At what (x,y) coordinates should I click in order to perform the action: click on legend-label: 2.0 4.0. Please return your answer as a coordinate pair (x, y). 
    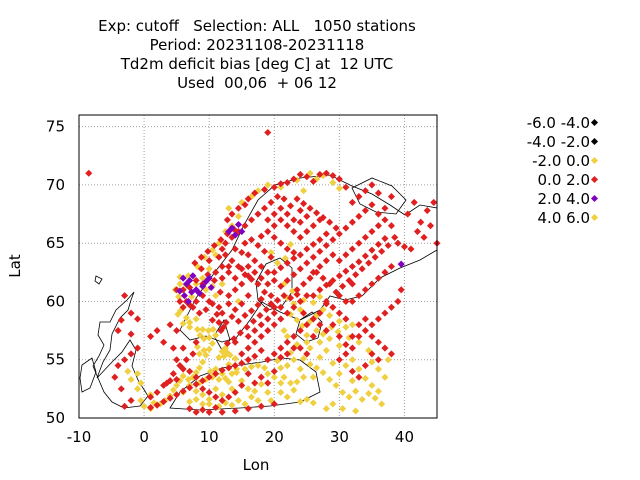
    Looking at the image, I should click on (563, 199).